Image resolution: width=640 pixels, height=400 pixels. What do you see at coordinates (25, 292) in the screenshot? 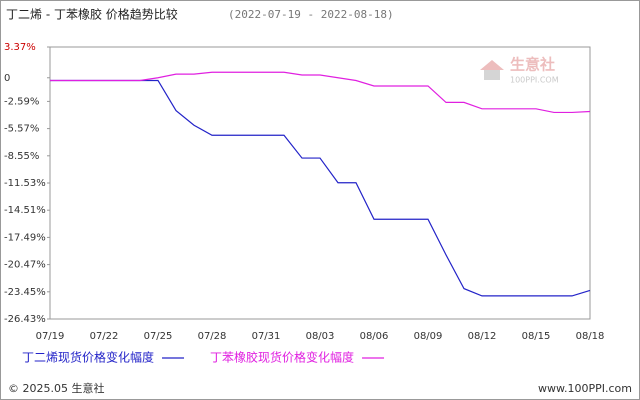
I see `y-tick-label: -23.45%` at bounding box center [25, 292].